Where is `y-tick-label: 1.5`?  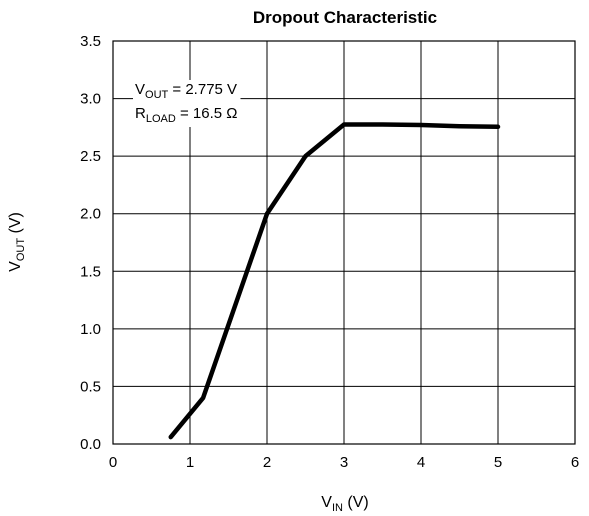 y-tick-label: 1.5 is located at coordinates (90, 271).